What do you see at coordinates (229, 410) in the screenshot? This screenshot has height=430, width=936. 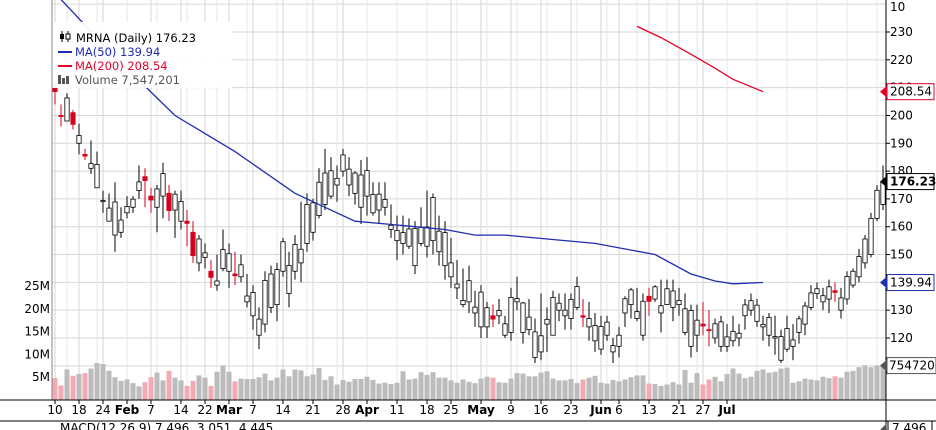 I see `date-tick-label: Mar` at bounding box center [229, 410].